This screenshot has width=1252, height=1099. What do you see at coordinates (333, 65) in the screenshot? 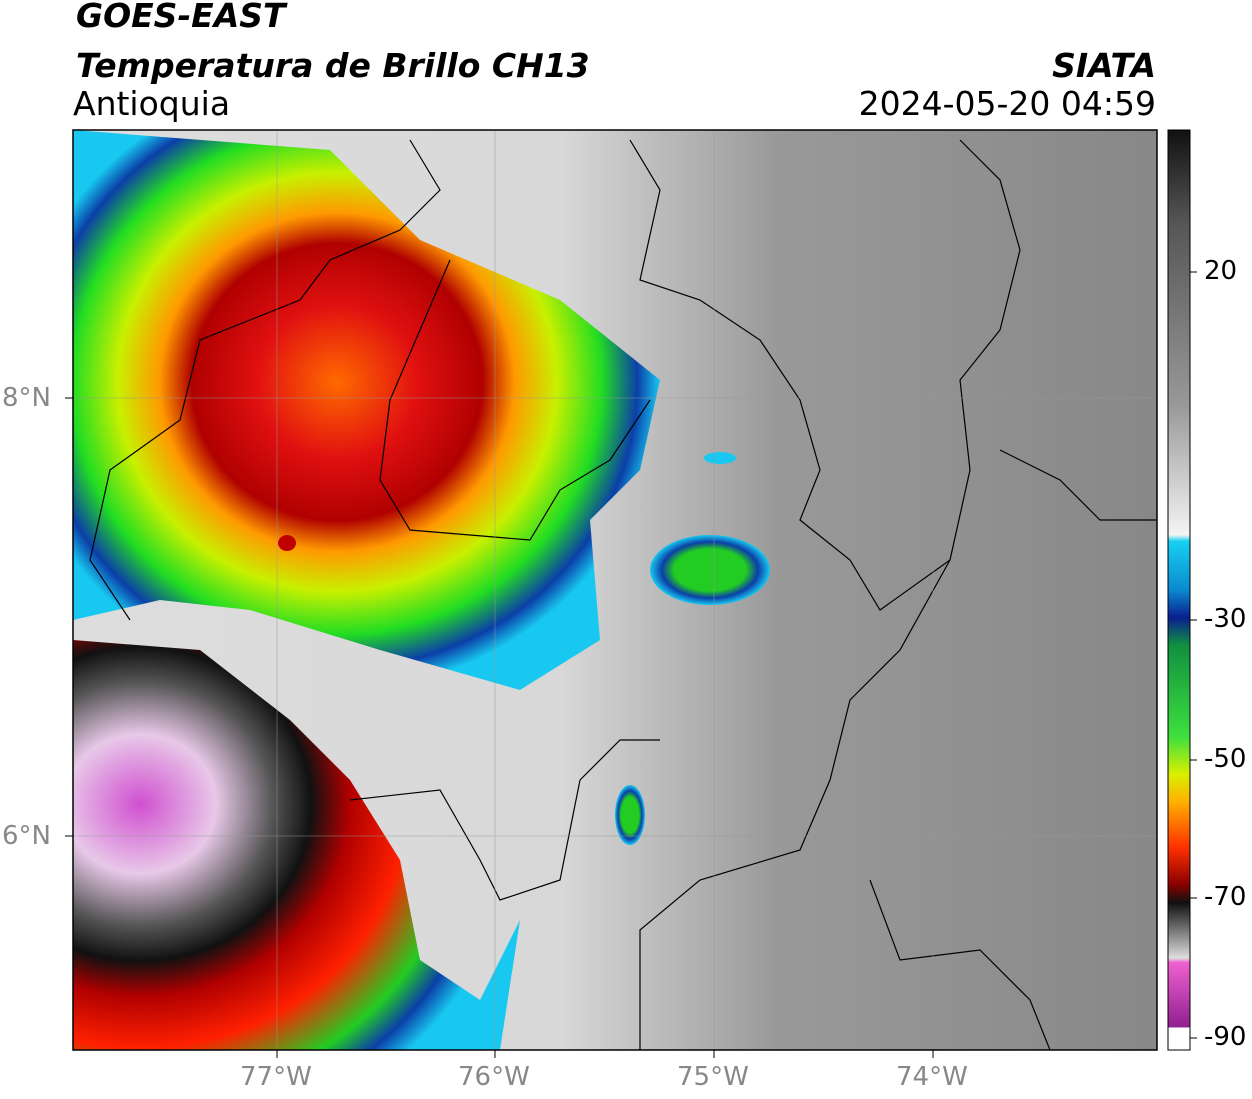
I see `product-title: Temperatura de Brillo CH13` at bounding box center [333, 65].